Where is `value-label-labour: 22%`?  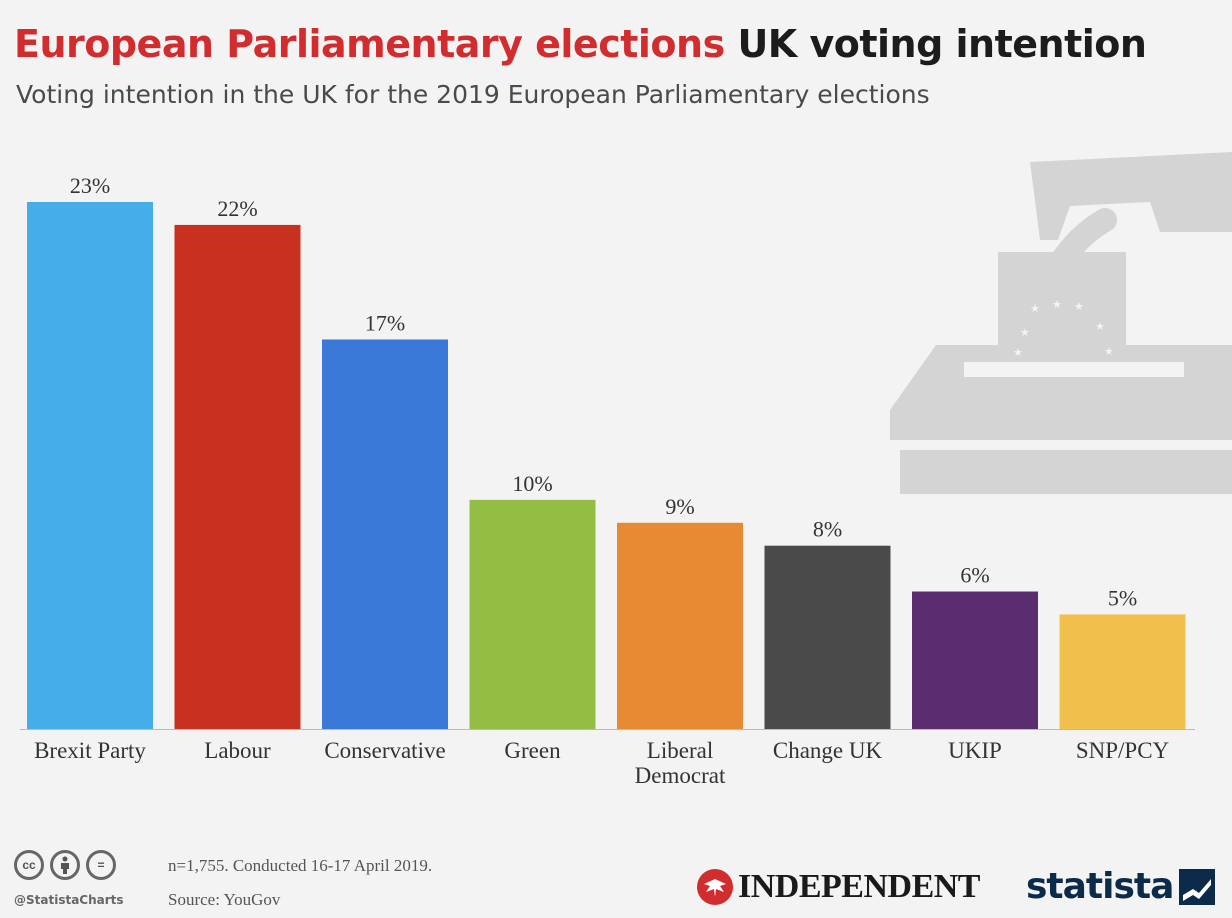
value-label-labour: 22% is located at coordinates (237, 208).